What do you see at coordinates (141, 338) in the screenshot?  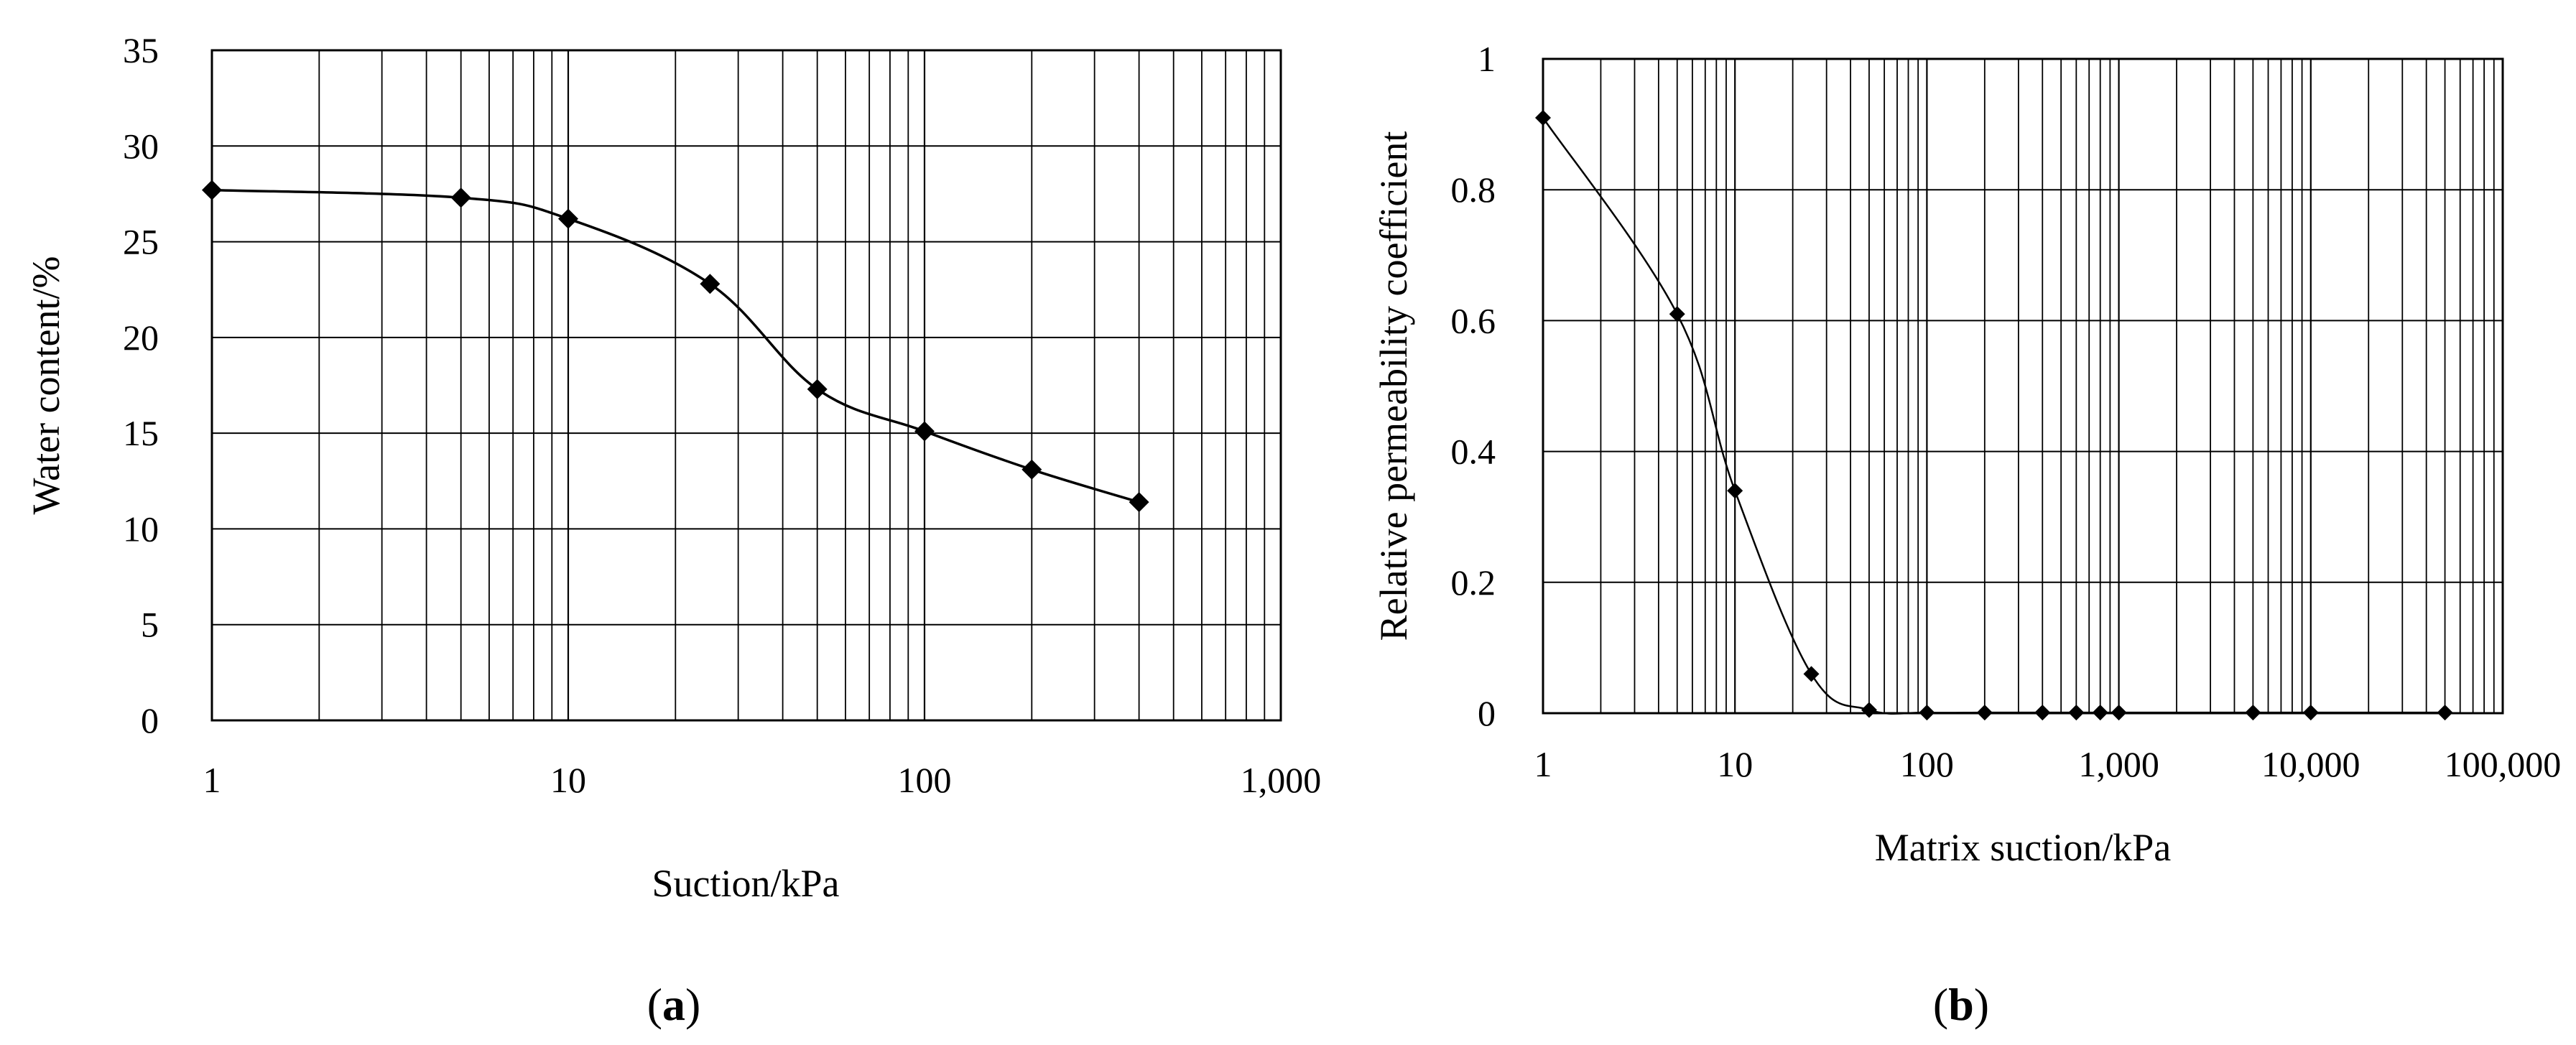 I see `chart-a-y-tick-label: 20` at bounding box center [141, 338].